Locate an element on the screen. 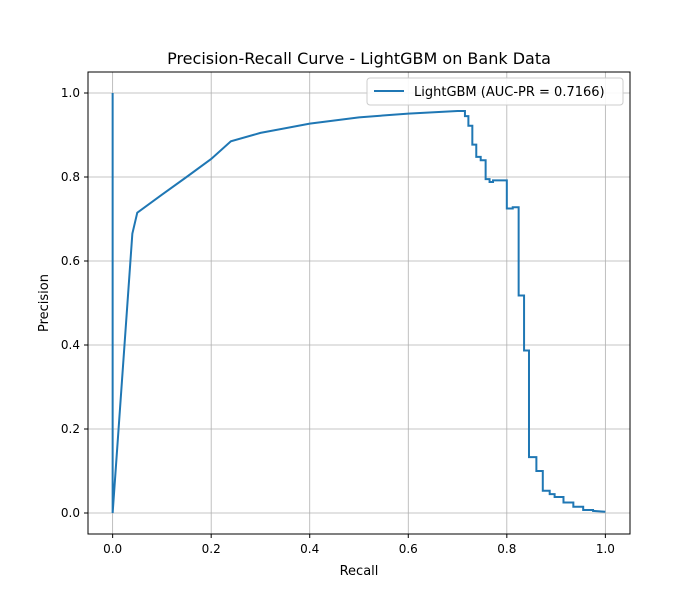 Image resolution: width=700 pixels, height=604 pixels. y-tick-label: 0.6 is located at coordinates (70, 261).